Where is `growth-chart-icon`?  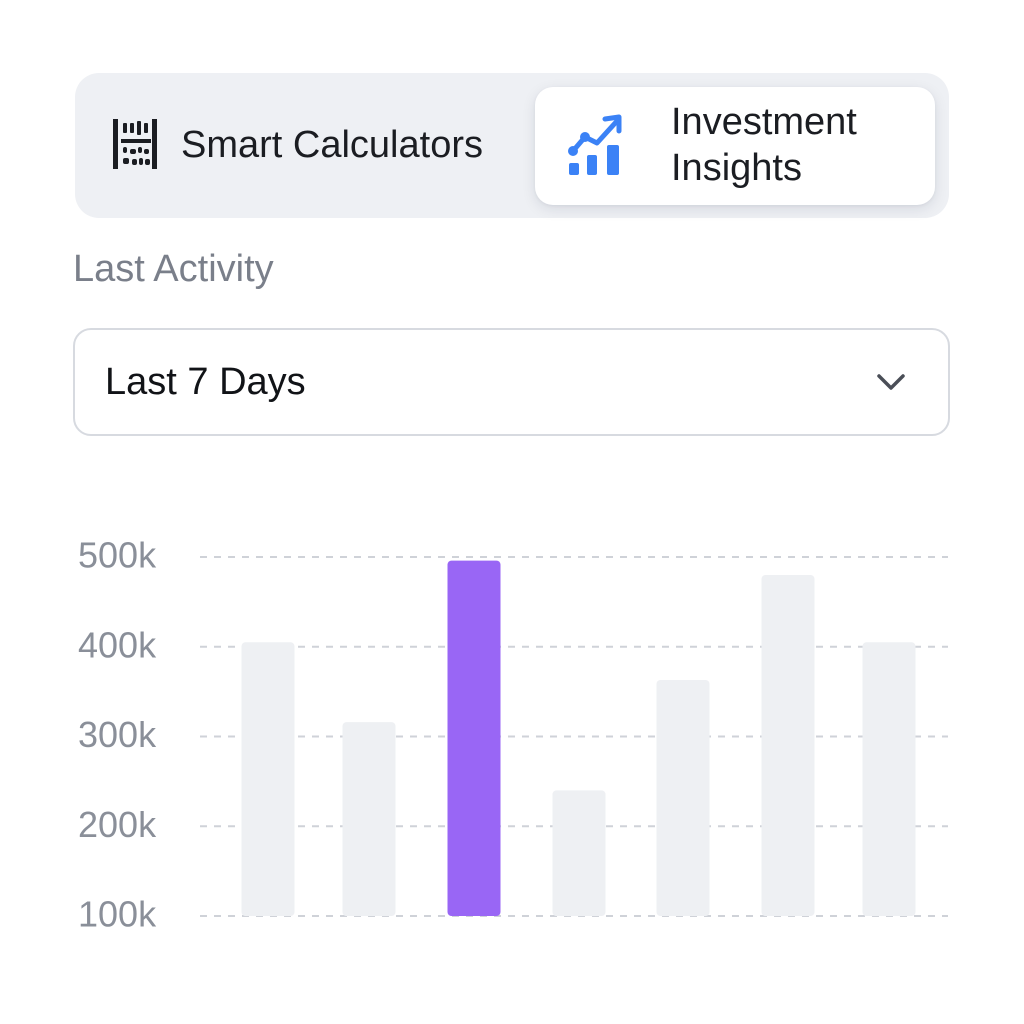 growth-chart-icon is located at coordinates (596, 146).